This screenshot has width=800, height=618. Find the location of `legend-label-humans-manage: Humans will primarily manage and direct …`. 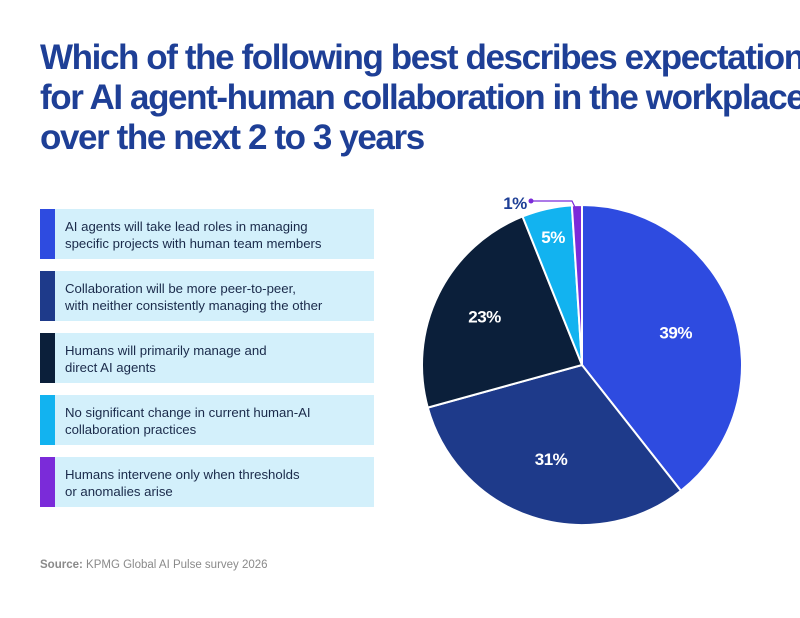

legend-label-humans-manage: Humans will primarily manage and direct … is located at coordinates (216, 359).